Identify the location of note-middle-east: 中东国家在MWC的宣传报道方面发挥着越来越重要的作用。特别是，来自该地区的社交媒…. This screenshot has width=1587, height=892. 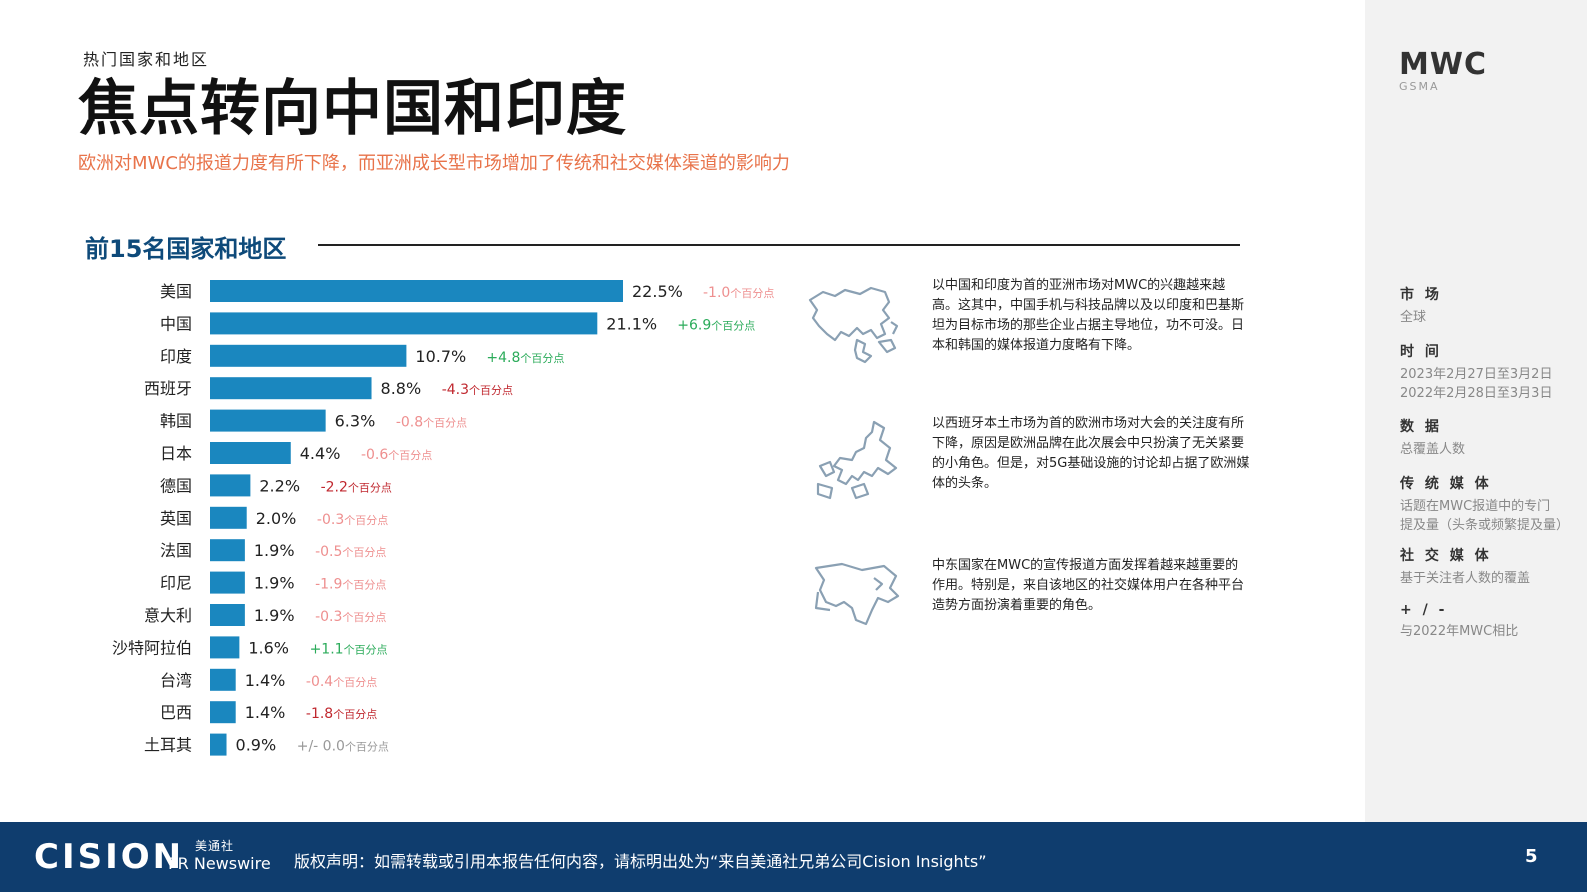
(1088, 585).